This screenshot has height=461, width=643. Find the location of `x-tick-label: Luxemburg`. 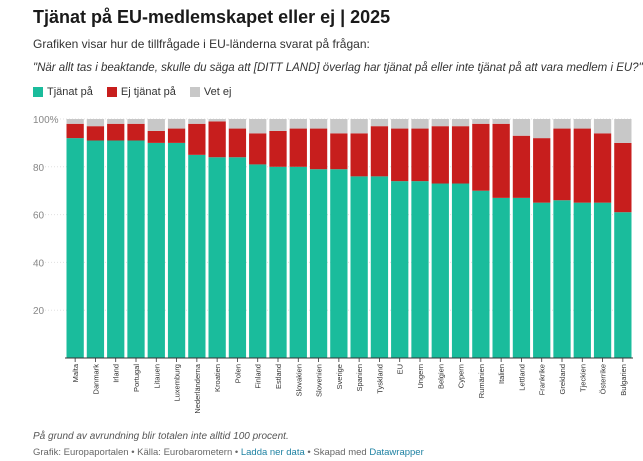

x-tick-label: Luxemburg is located at coordinates (177, 383).